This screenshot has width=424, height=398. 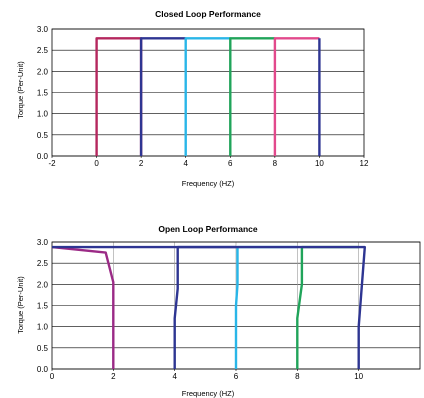 What do you see at coordinates (43, 348) in the screenshot?
I see `chart2-ytick-label: 0.5` at bounding box center [43, 348].